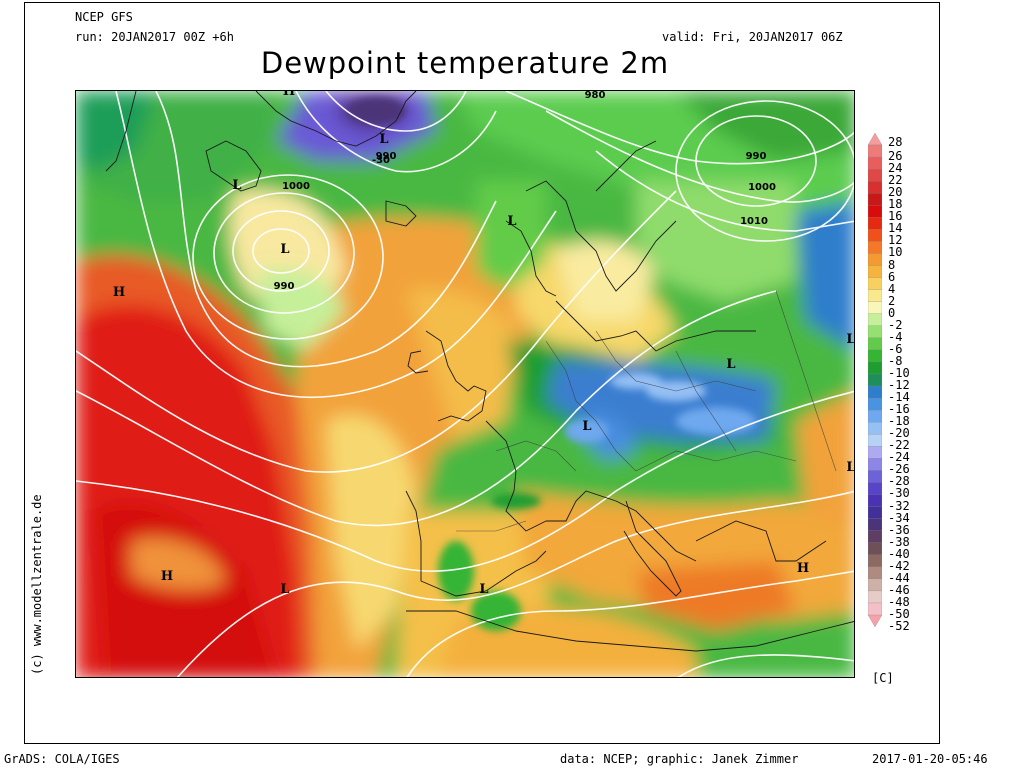  I want to click on color-scale-label: -6, so click(895, 348).